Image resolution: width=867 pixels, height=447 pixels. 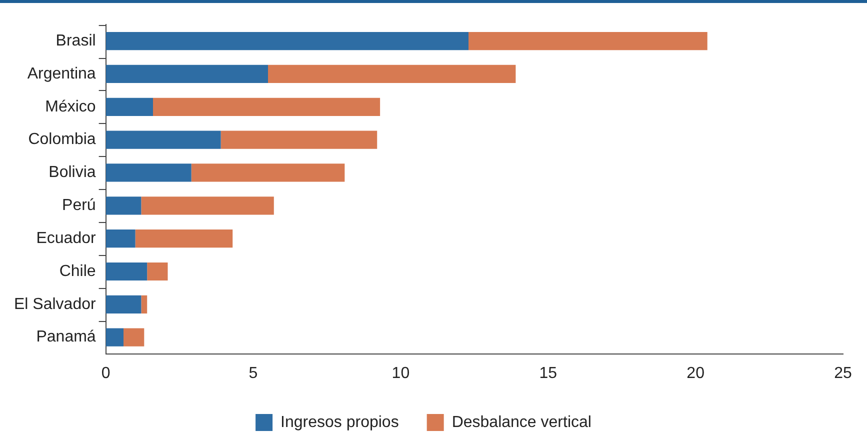 I want to click on y-tick-label: Argentina, so click(x=61, y=73).